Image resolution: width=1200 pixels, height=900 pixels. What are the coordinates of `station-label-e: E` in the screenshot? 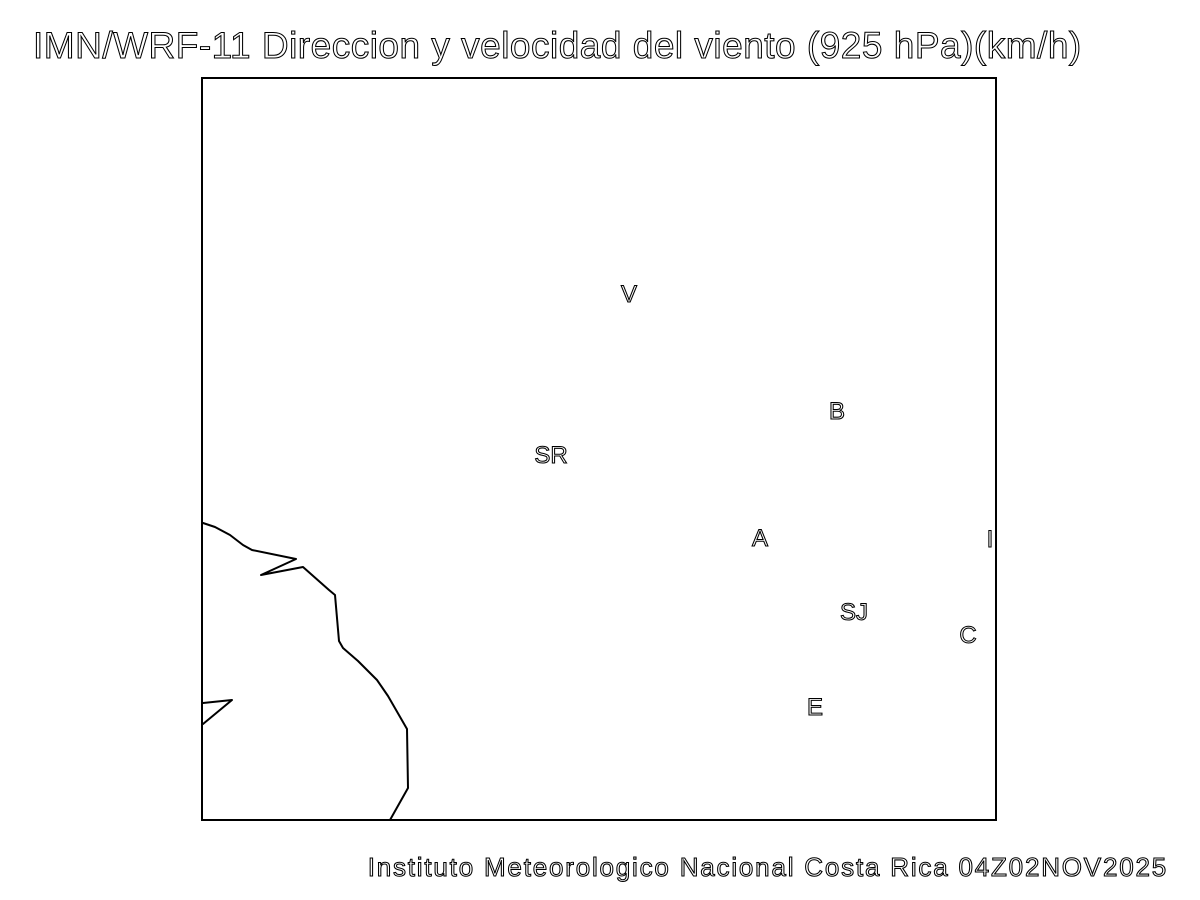 It's located at (815, 707).